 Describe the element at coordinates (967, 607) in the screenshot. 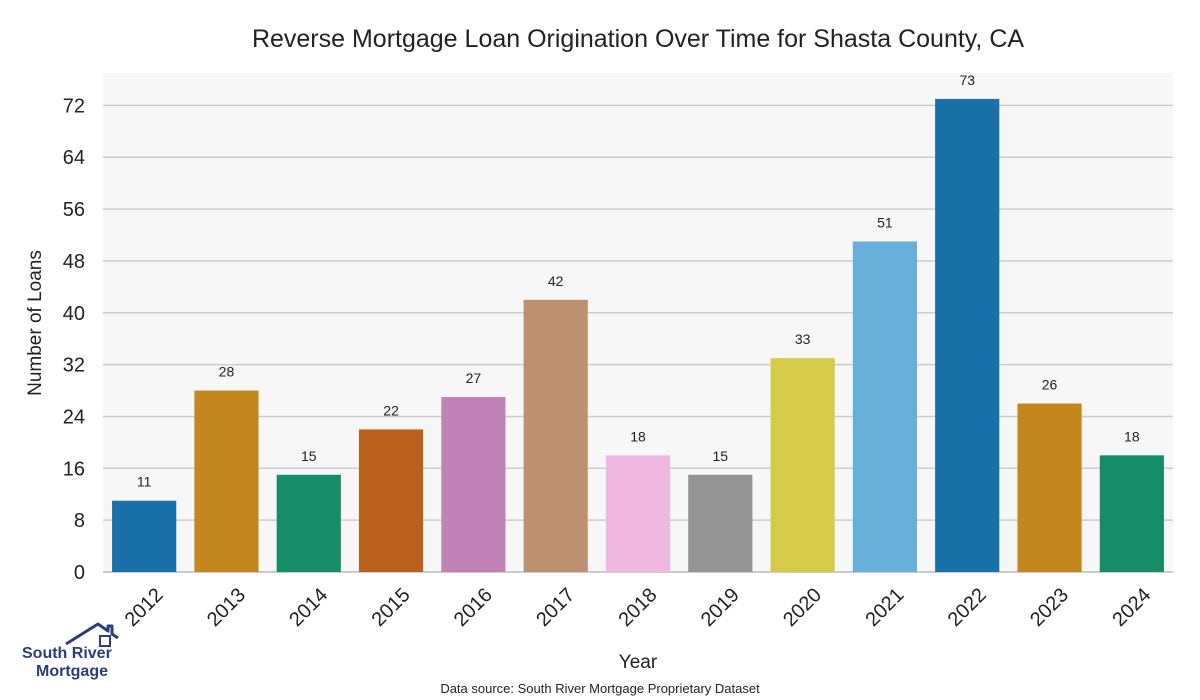

I see `x-tick-label: 2022` at that location.